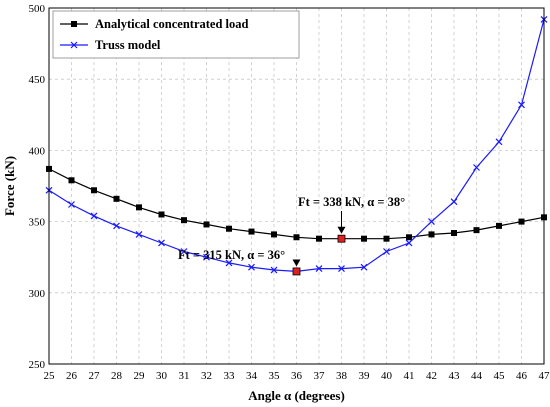 The image size is (550, 407). Describe the element at coordinates (342, 376) in the screenshot. I see `x-tick-label: 38` at that location.